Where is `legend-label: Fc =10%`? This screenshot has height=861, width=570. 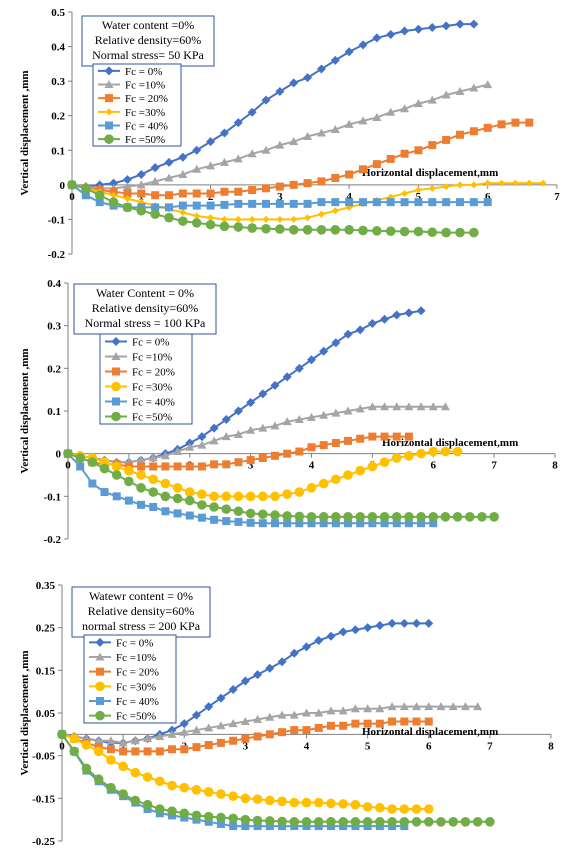
legend-label: Fc =10% is located at coordinates (136, 658).